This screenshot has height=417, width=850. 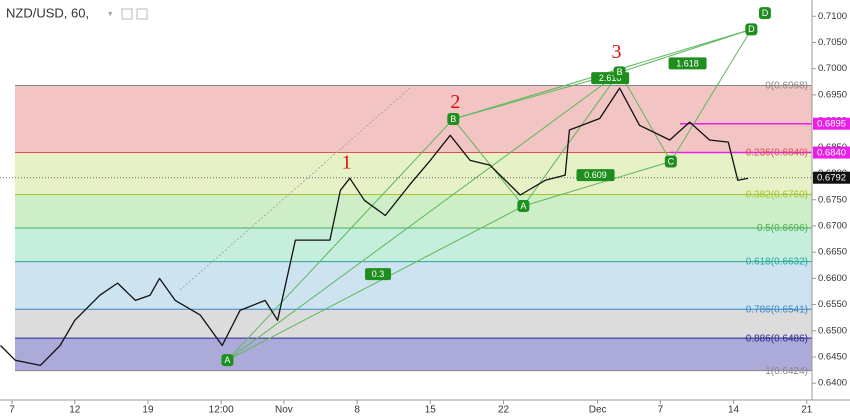 I want to click on settings-icon, so click(x=127, y=14).